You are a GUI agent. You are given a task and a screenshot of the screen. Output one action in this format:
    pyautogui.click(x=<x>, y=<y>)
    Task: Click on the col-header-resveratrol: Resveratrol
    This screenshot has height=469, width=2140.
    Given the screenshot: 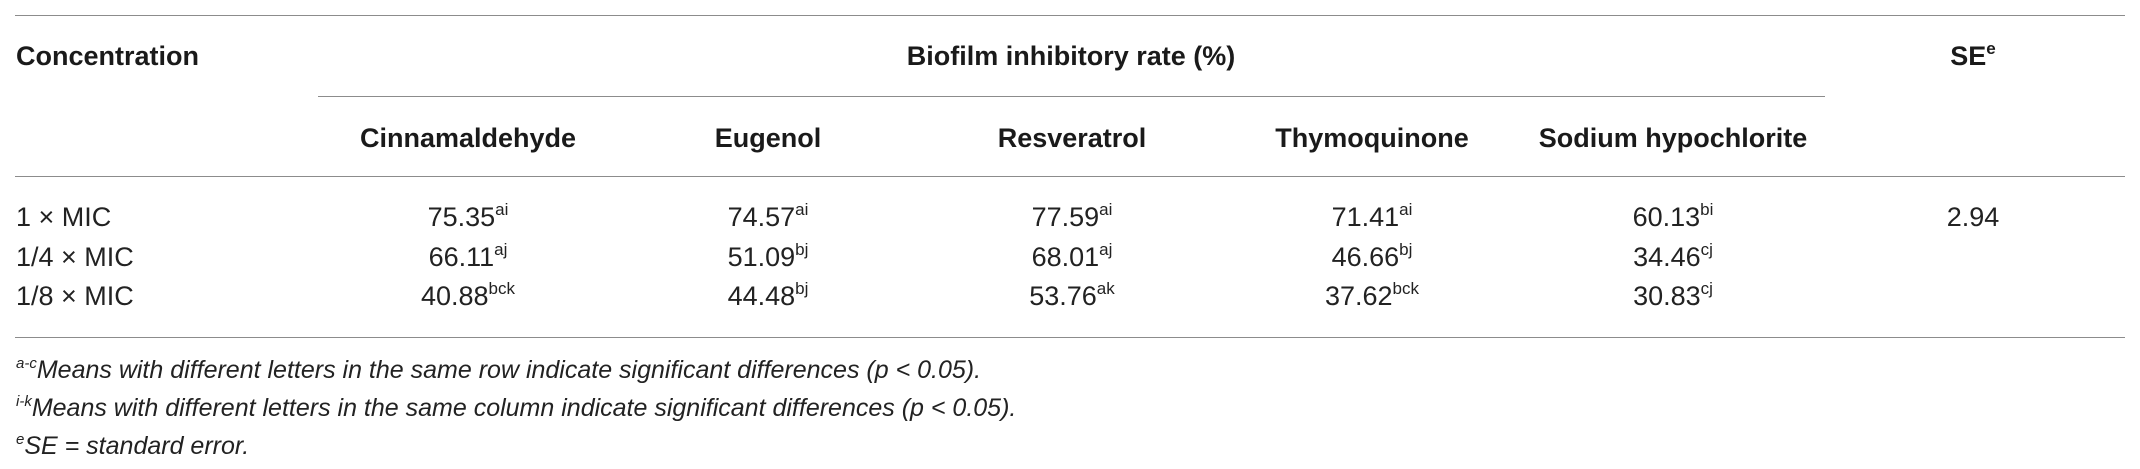 What is the action you would take?
    pyautogui.click(x=1072, y=138)
    